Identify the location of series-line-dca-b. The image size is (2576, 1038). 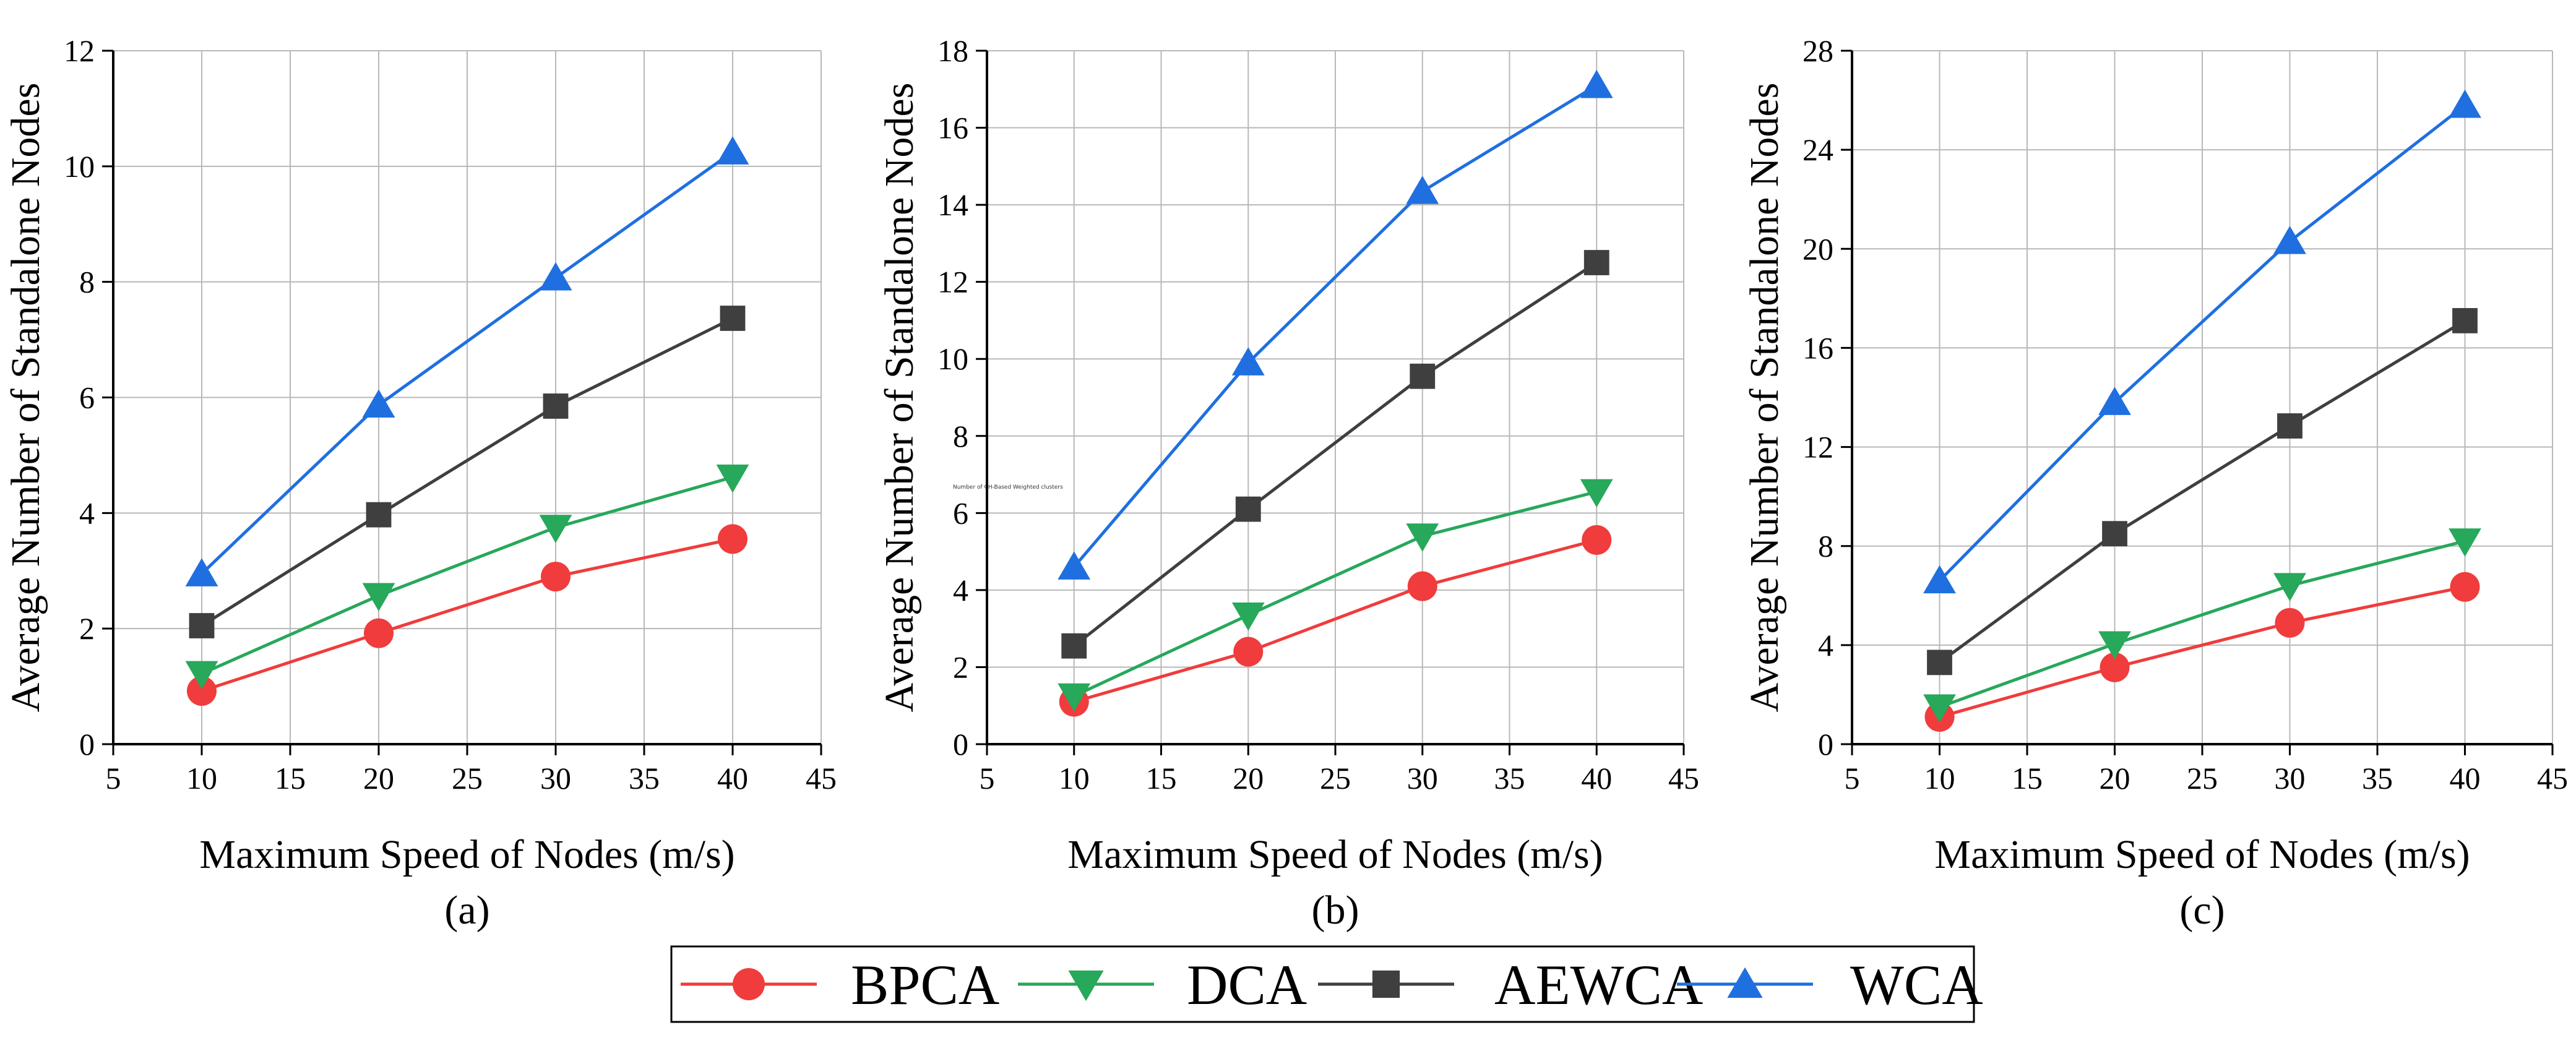
(1335, 594).